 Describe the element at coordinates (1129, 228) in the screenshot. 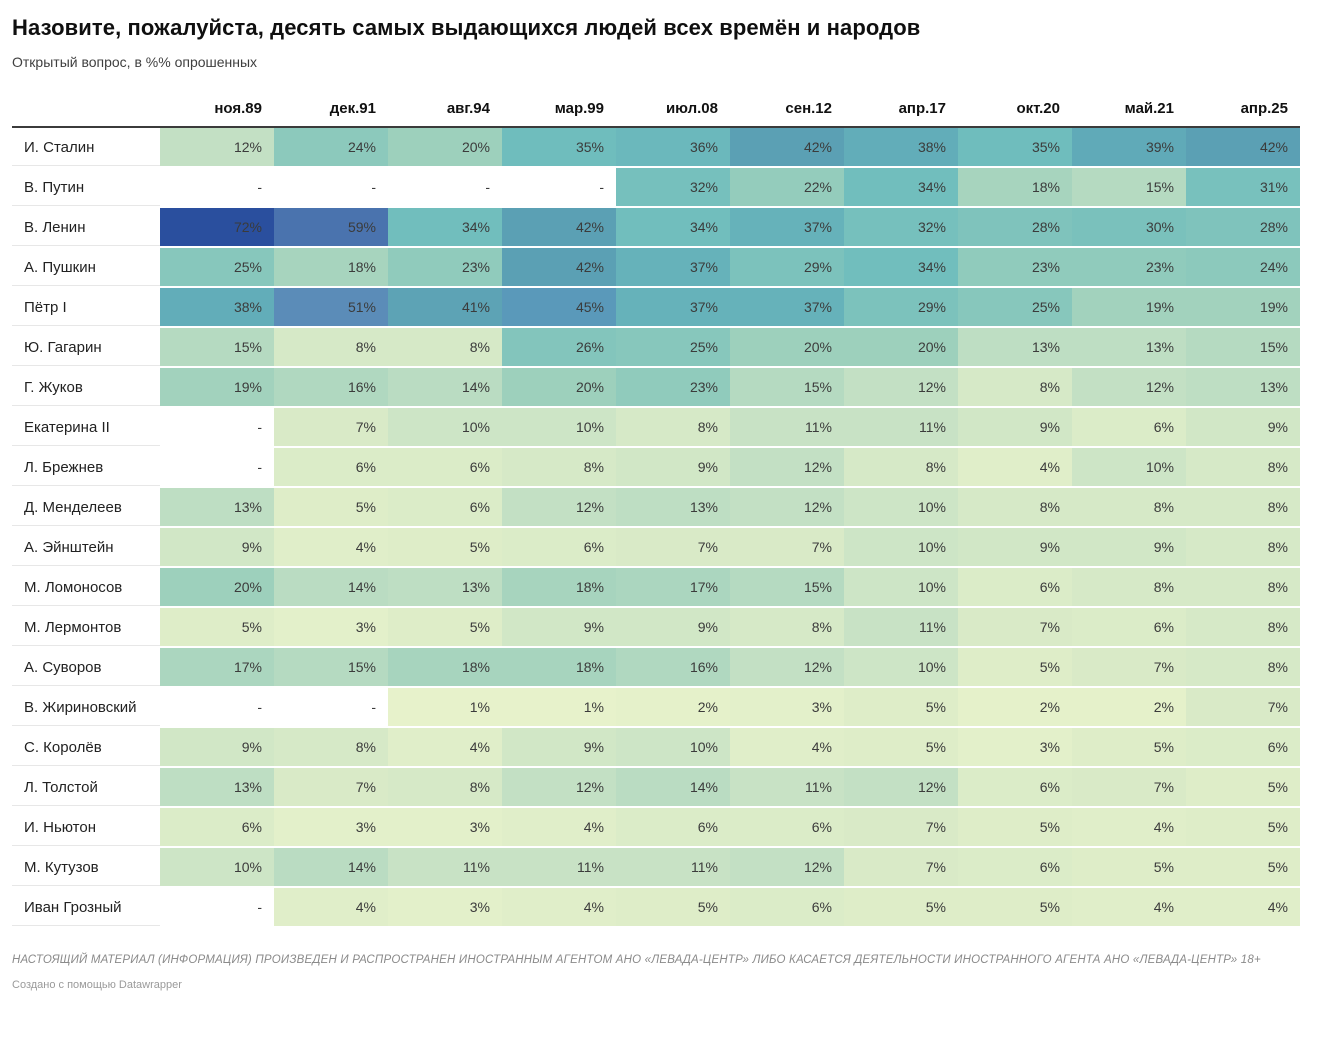

I see `heatmap-cell: 30%` at that location.